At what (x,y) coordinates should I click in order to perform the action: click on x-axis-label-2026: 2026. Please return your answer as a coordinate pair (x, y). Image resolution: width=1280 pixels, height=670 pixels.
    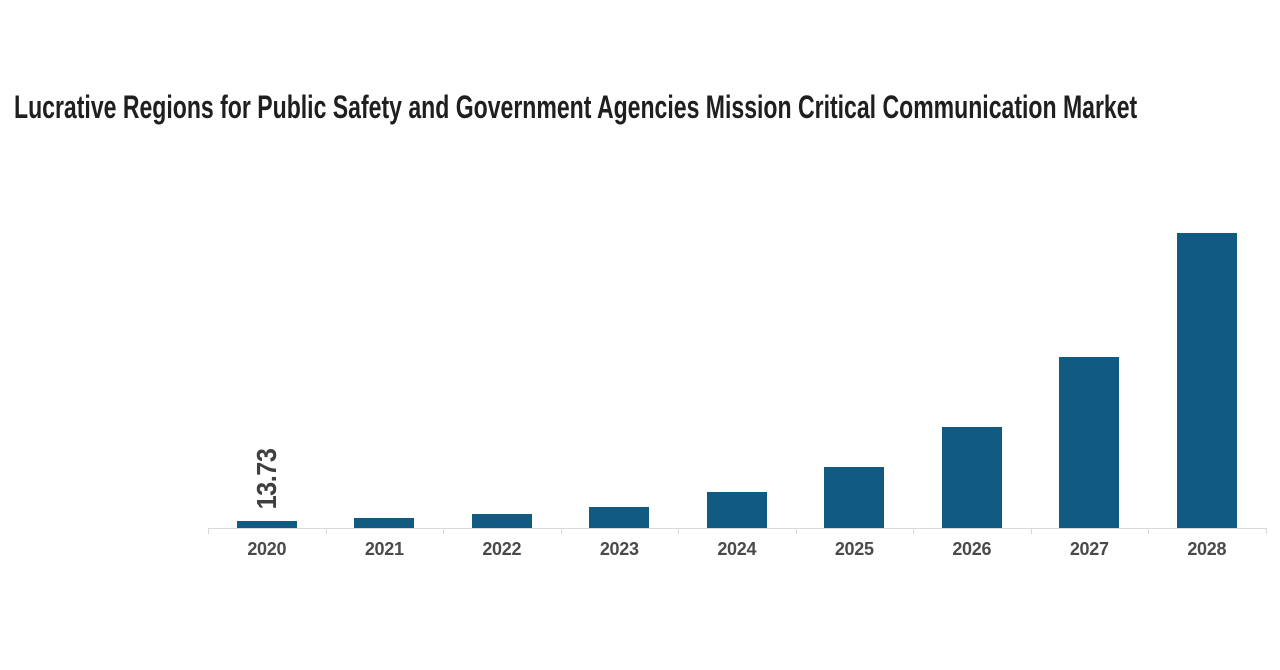
    Looking at the image, I should click on (972, 549).